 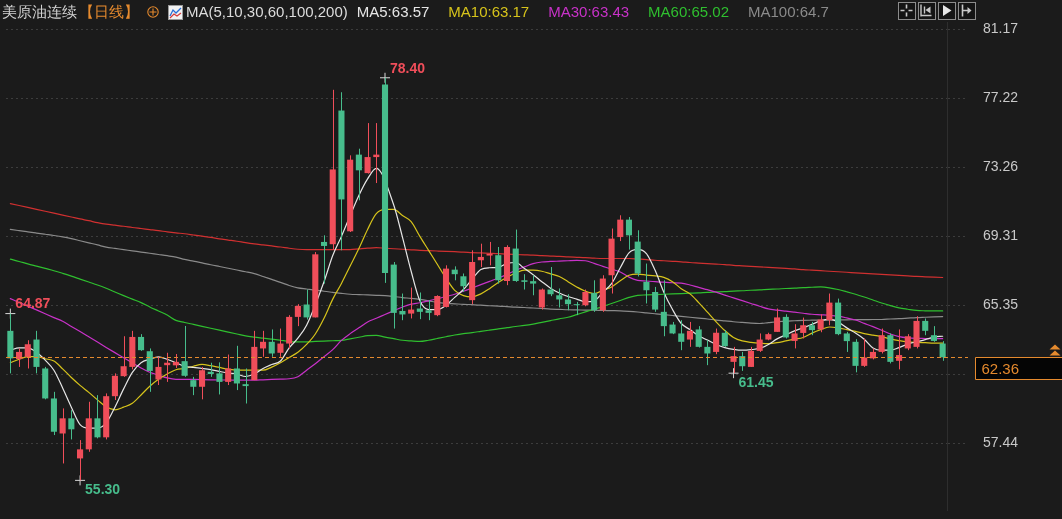 I want to click on text: MA10:63.17, so click(x=489, y=12).